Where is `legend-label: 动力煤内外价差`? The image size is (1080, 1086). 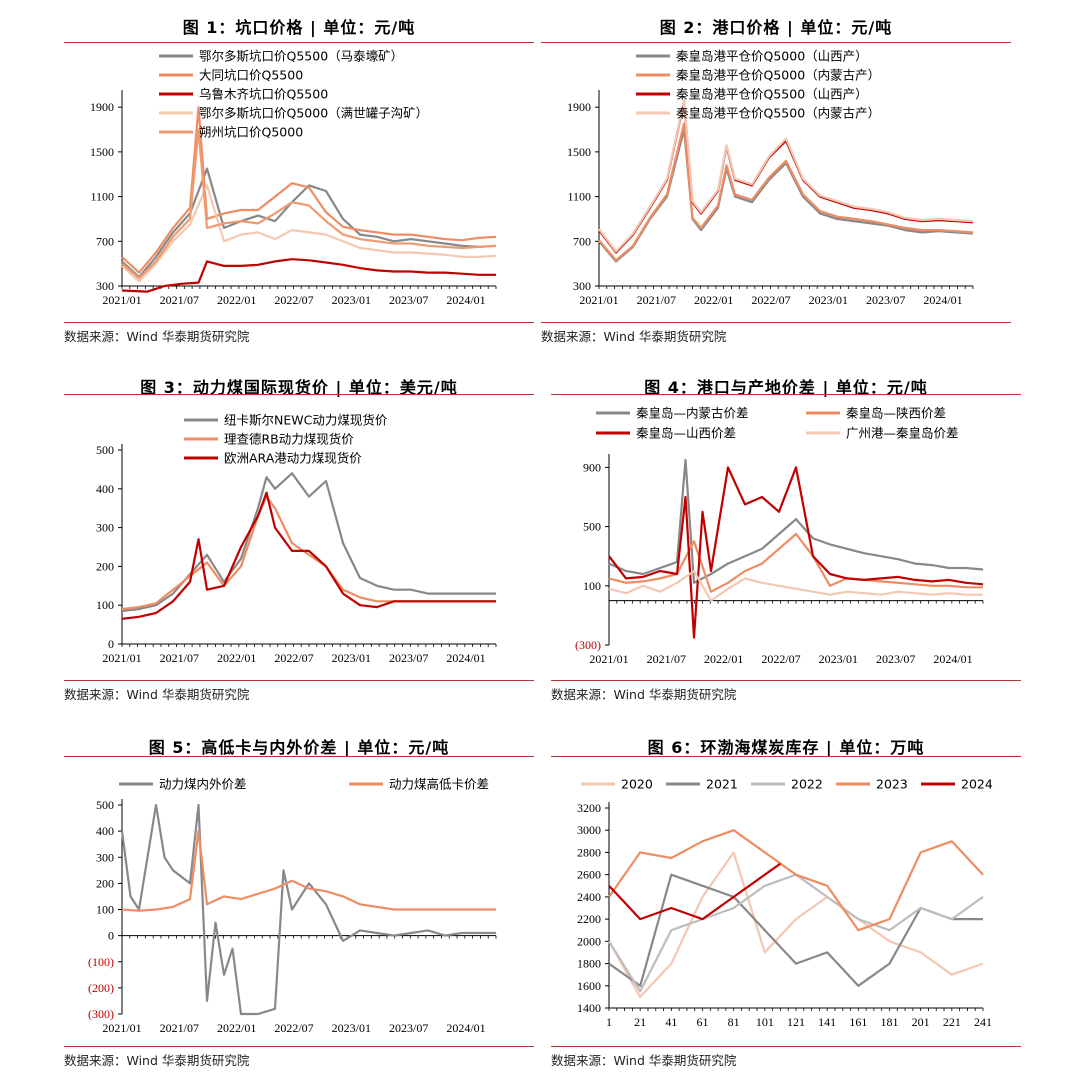 legend-label: 动力煤内外价差 is located at coordinates (203, 784).